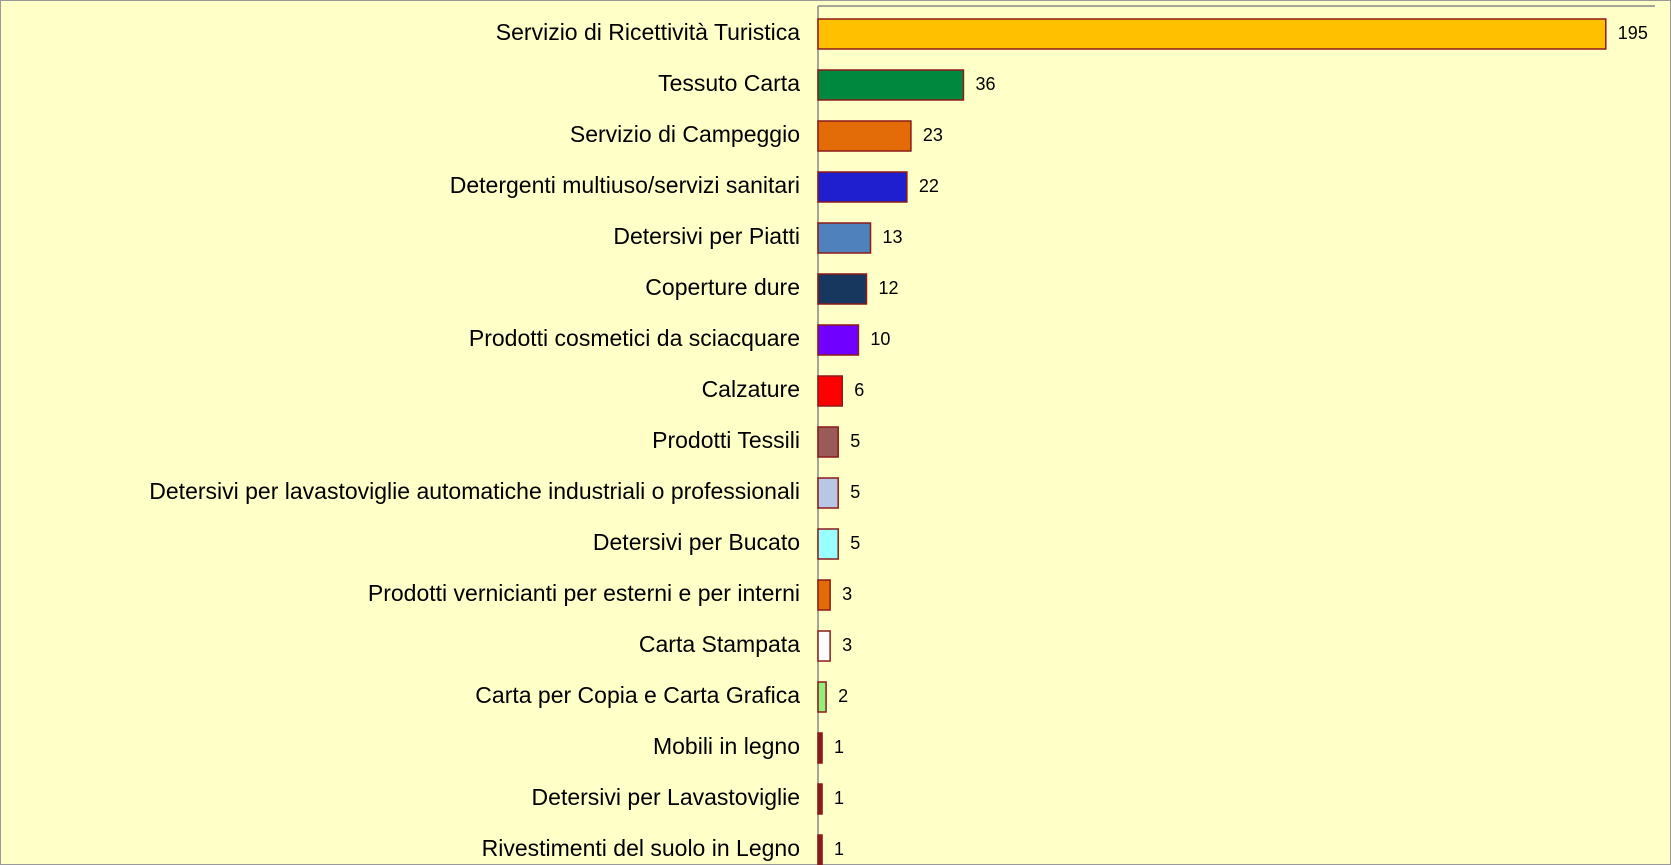  Describe the element at coordinates (729, 83) in the screenshot. I see `category-label: Tessuto Carta` at that location.